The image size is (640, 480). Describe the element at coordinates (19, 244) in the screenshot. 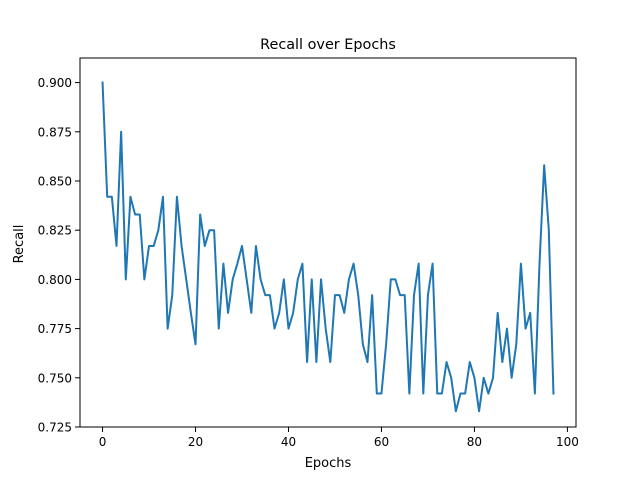

I see `y-axis-label: Recall` at that location.